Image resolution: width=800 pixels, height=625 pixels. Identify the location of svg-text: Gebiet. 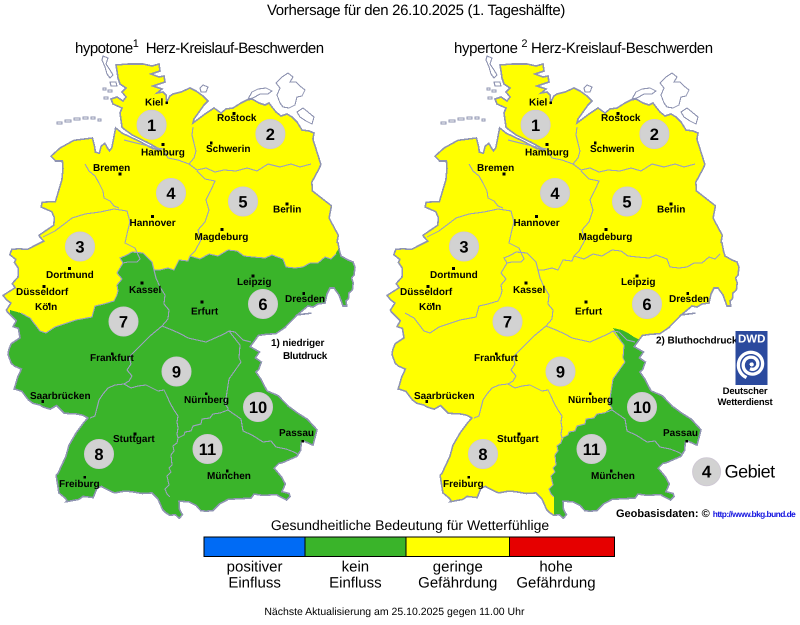
(750, 472).